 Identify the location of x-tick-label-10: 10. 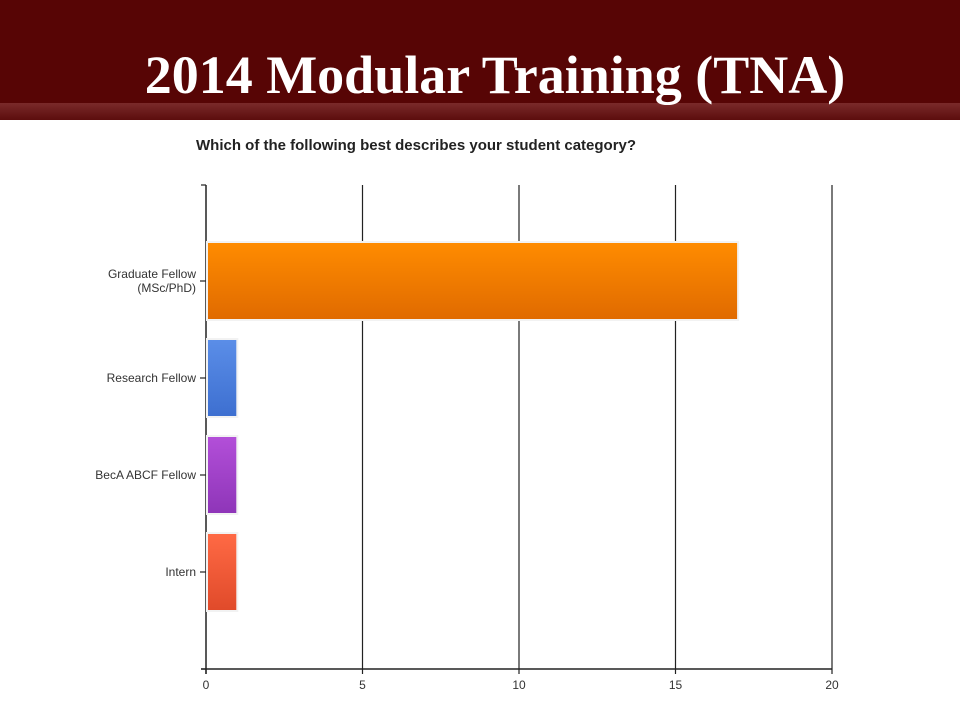
(519, 685).